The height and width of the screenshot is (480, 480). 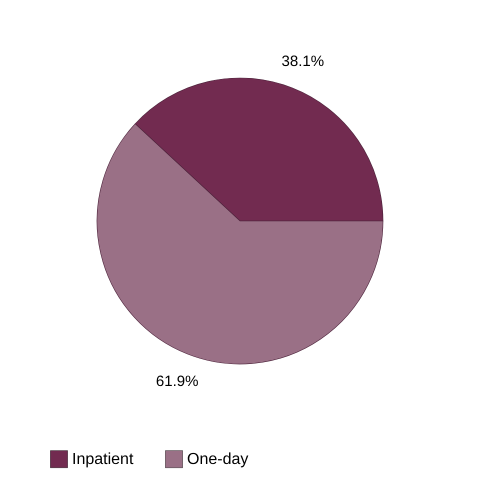 I want to click on legend-label: One-day, so click(x=217, y=459).